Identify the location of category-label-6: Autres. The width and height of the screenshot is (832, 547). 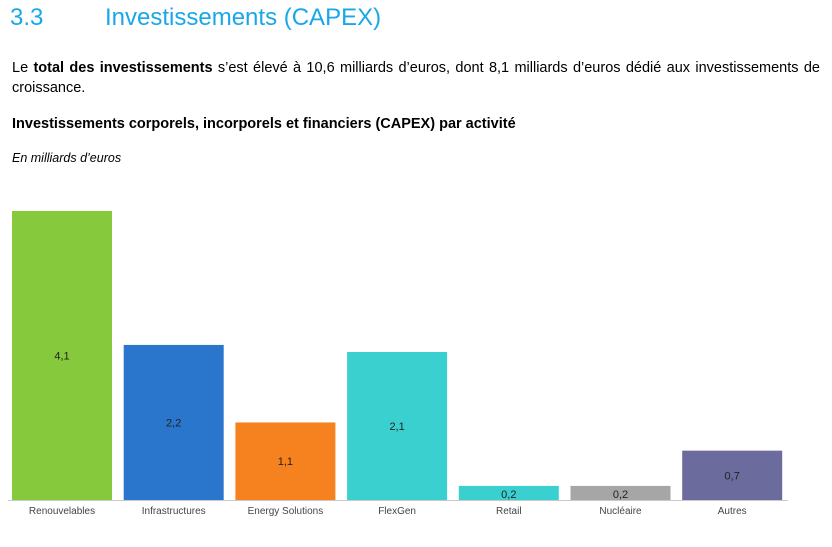
(732, 511).